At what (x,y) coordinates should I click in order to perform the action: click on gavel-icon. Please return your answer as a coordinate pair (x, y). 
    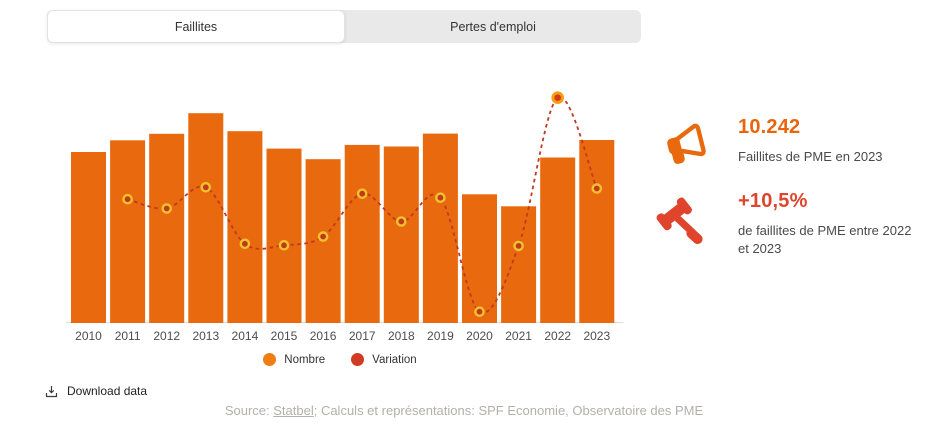
    Looking at the image, I should click on (681, 226).